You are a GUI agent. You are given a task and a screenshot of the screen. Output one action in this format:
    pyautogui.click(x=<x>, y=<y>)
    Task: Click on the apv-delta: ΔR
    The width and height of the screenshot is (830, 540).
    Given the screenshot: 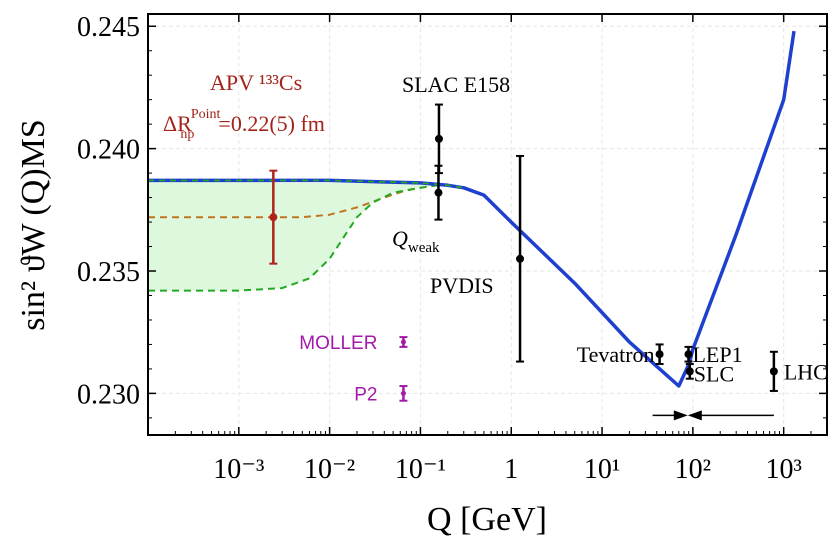 What is the action you would take?
    pyautogui.click(x=177, y=123)
    